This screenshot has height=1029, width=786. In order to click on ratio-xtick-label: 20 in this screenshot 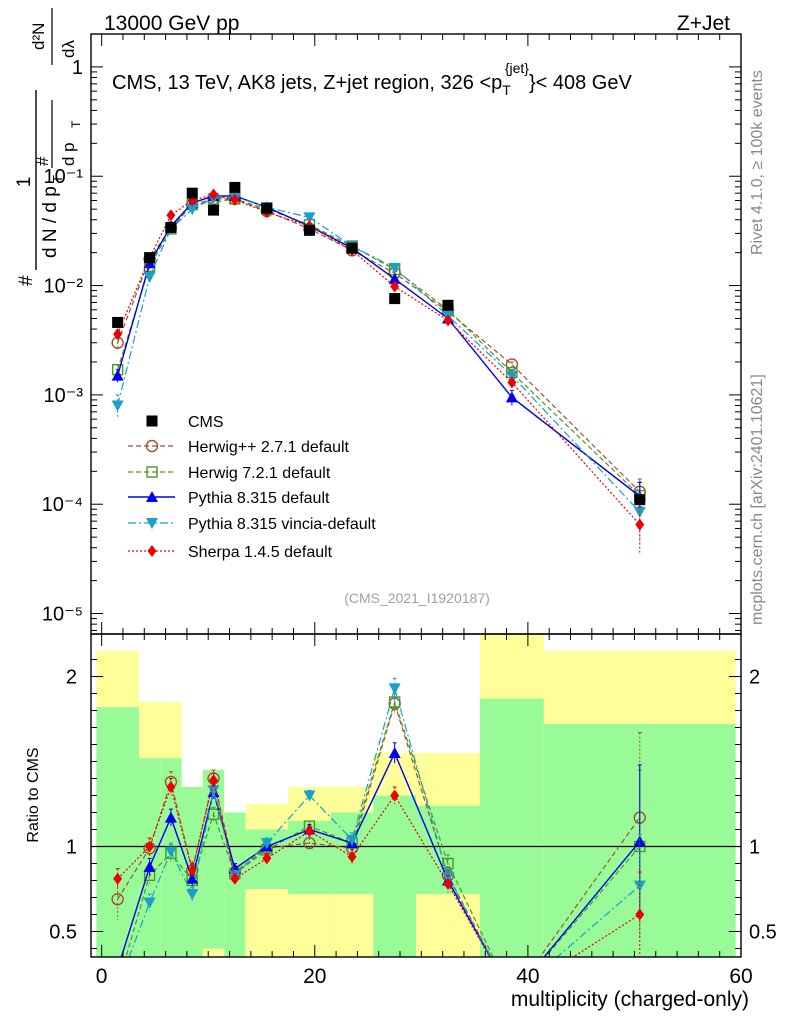, I will do `click(314, 976)`.